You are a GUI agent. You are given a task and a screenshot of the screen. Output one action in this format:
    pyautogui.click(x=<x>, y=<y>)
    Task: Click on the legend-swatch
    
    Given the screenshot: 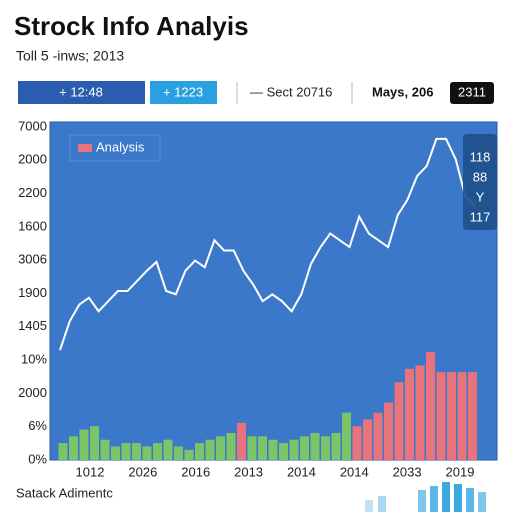 What is the action you would take?
    pyautogui.click(x=85, y=148)
    